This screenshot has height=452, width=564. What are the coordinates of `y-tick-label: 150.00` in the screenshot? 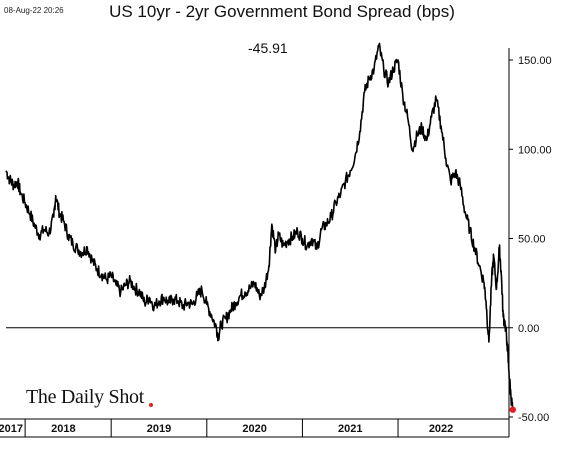 It's located at (535, 61).